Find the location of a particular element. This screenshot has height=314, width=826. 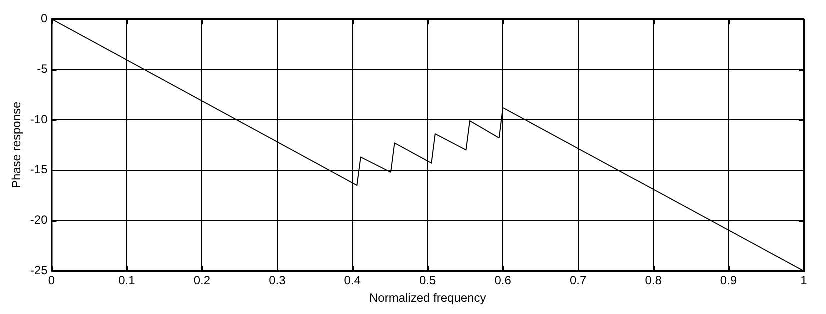

y-tick-label: 0 is located at coordinates (44, 19).